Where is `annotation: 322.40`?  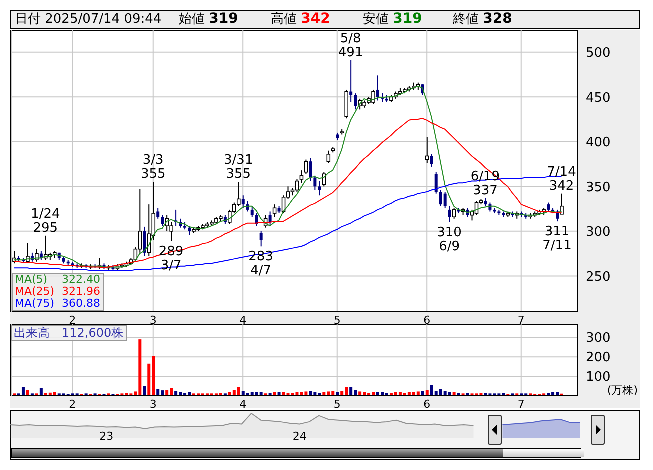 annotation: 322.40 is located at coordinates (81, 279).